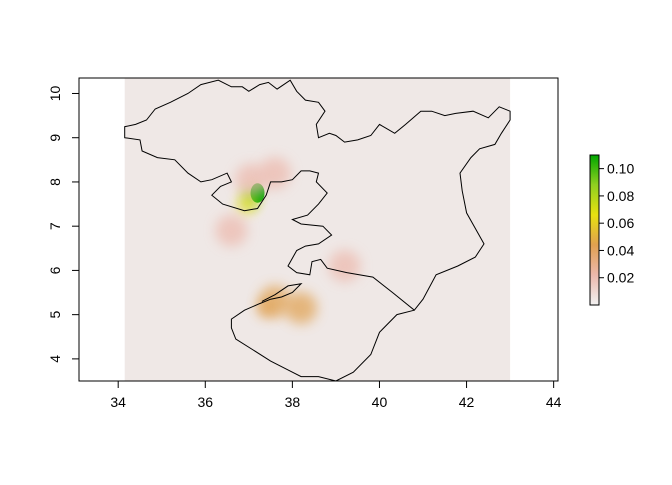 The width and height of the screenshot is (672, 485). Describe the element at coordinates (55, 270) in the screenshot. I see `y-tick-label: 6` at that location.